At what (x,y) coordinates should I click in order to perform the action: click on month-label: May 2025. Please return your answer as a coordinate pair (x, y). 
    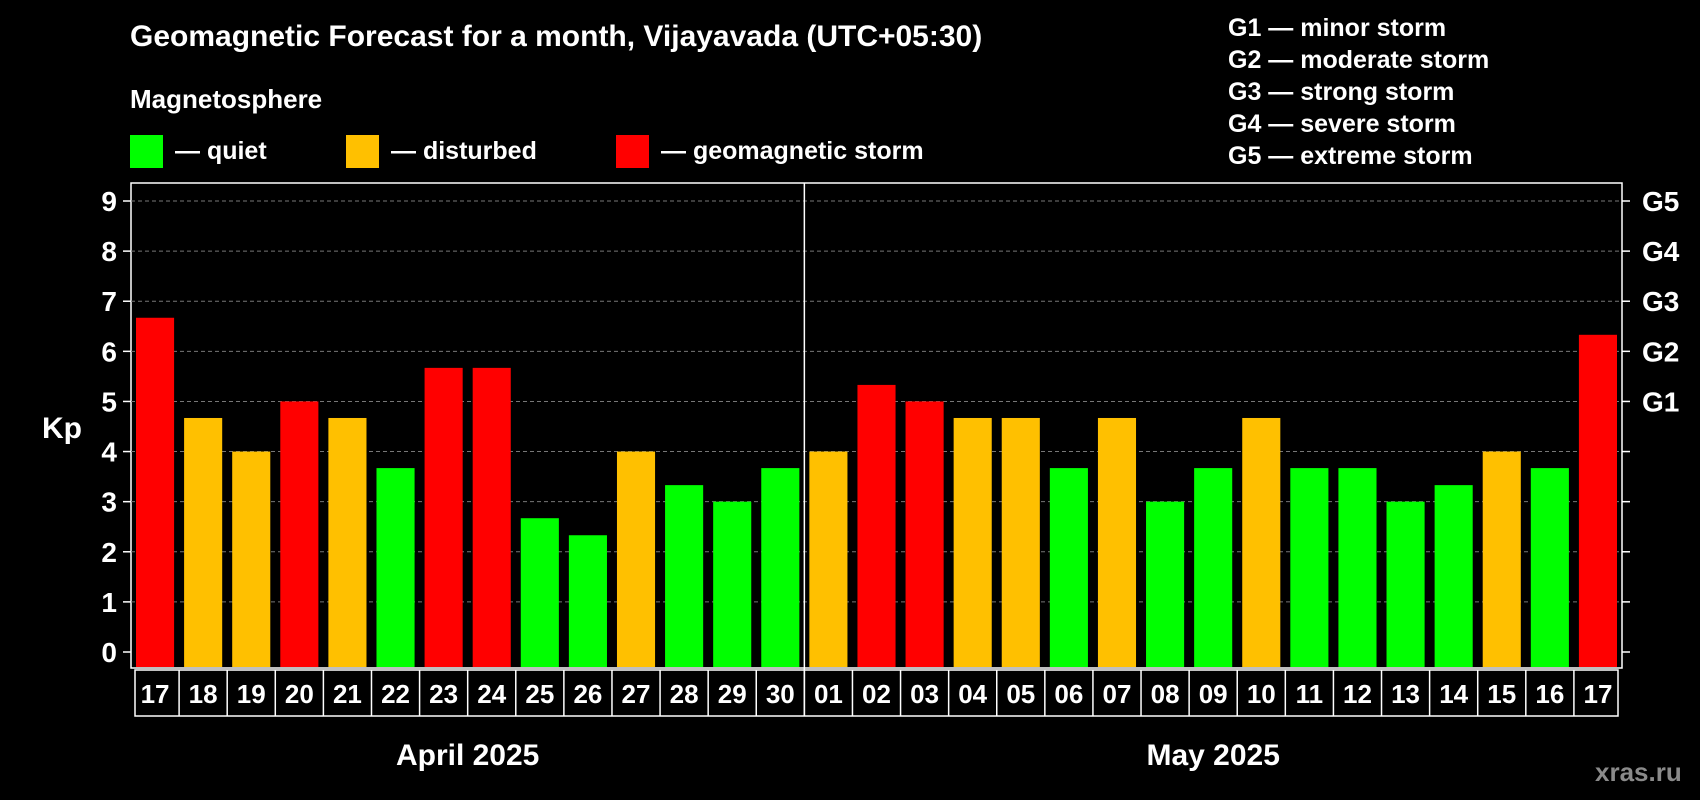
    Looking at the image, I should click on (1212, 755).